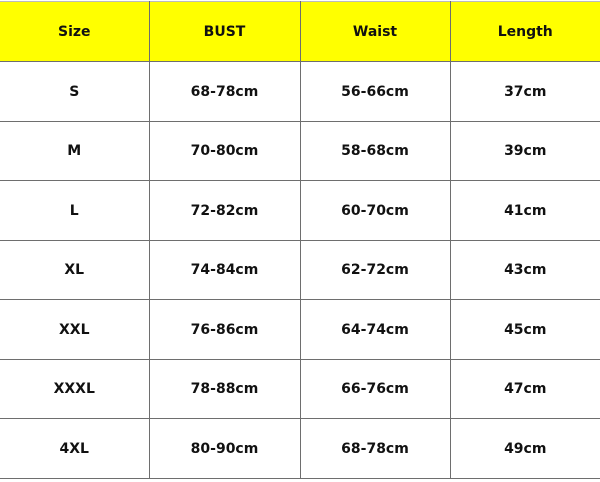 The height and width of the screenshot is (482, 600). I want to click on table-row: L 72-82cm 60-70cm 41cm, so click(300, 210).